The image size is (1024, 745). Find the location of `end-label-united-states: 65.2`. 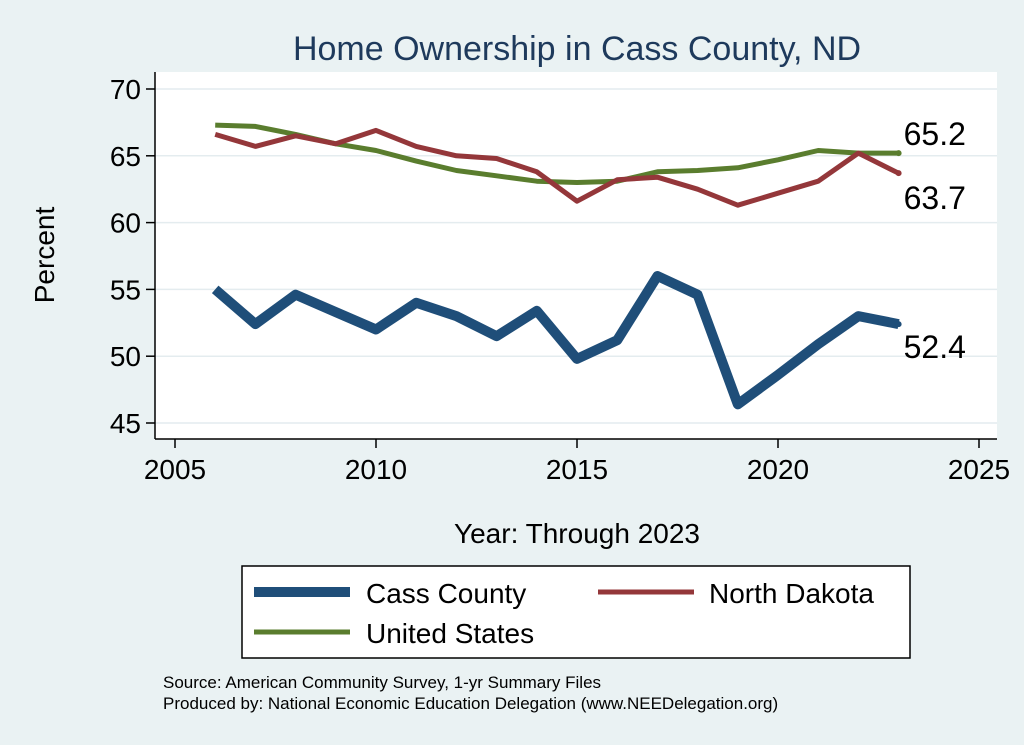

end-label-united-states: 65.2 is located at coordinates (935, 134).